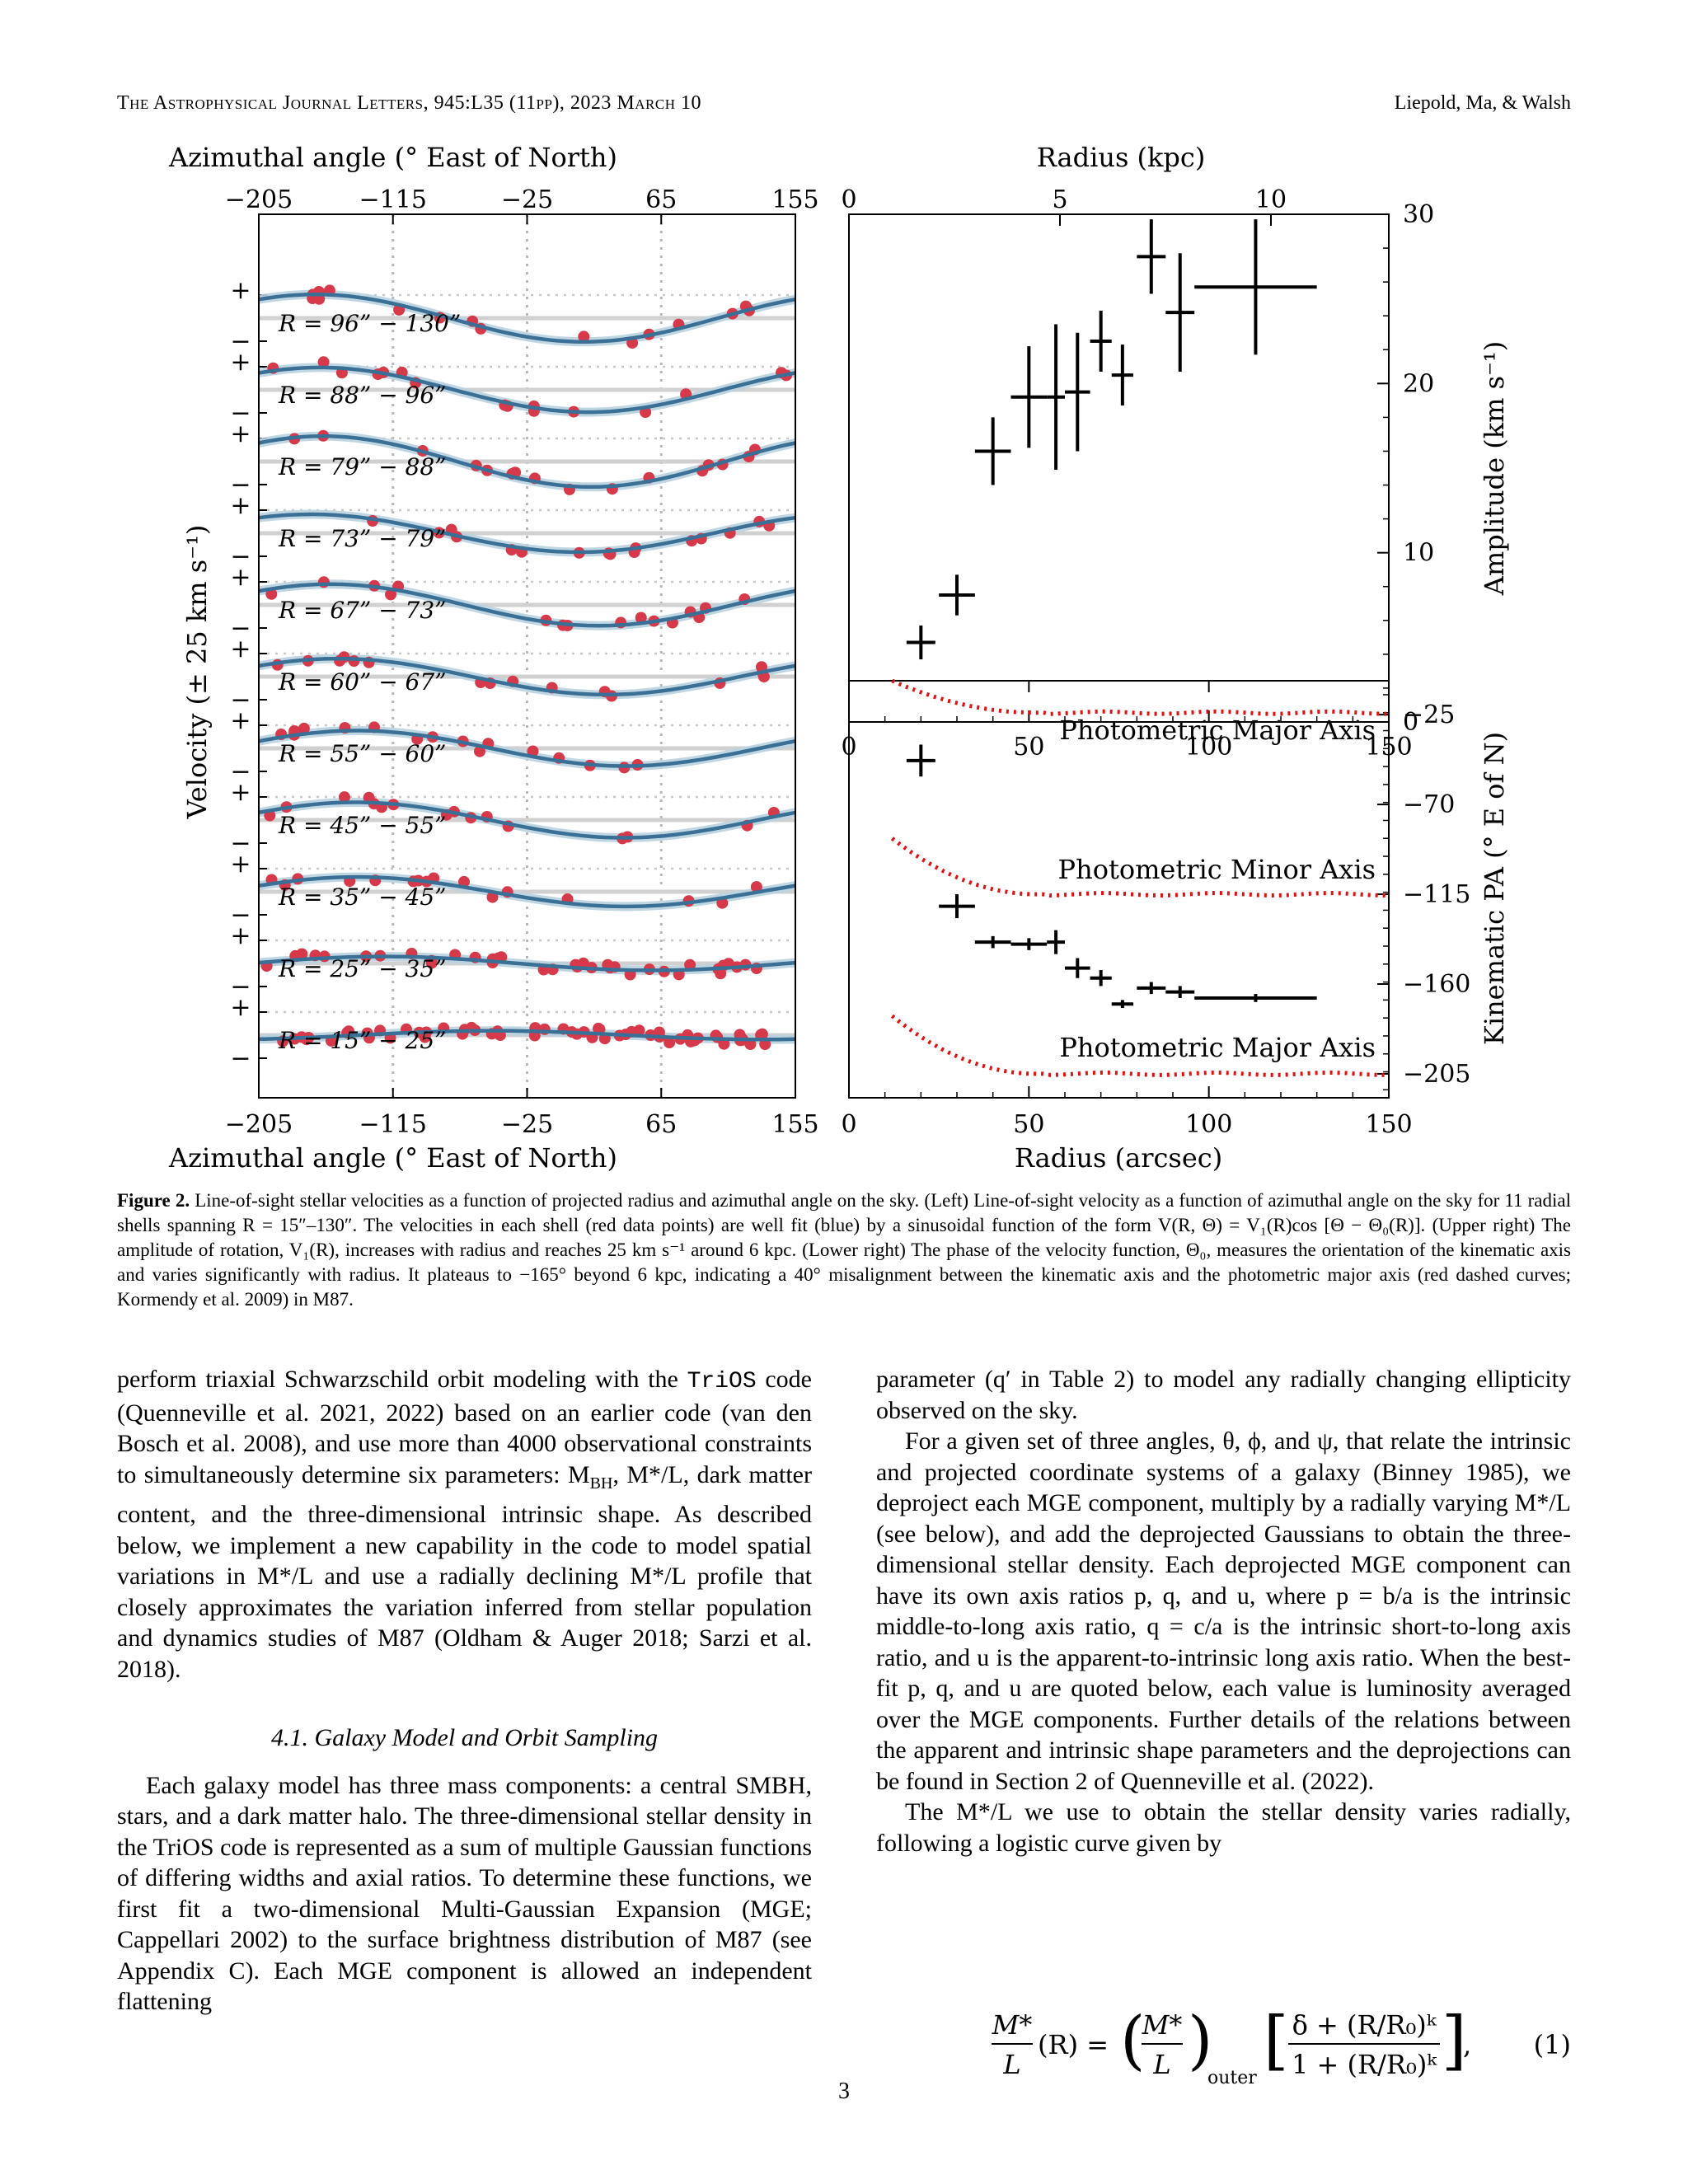 This screenshot has height=2184, width=1688. What do you see at coordinates (362, 753) in the screenshot?
I see `shell-label: R = 55” − 60”` at bounding box center [362, 753].